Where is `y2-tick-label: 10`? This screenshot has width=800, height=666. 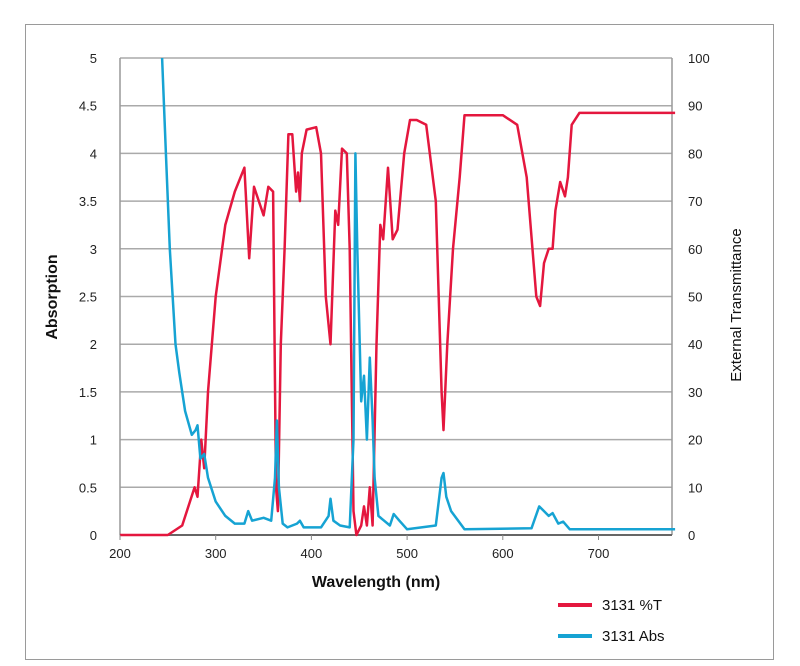 y2-tick-label: 10 is located at coordinates (695, 487).